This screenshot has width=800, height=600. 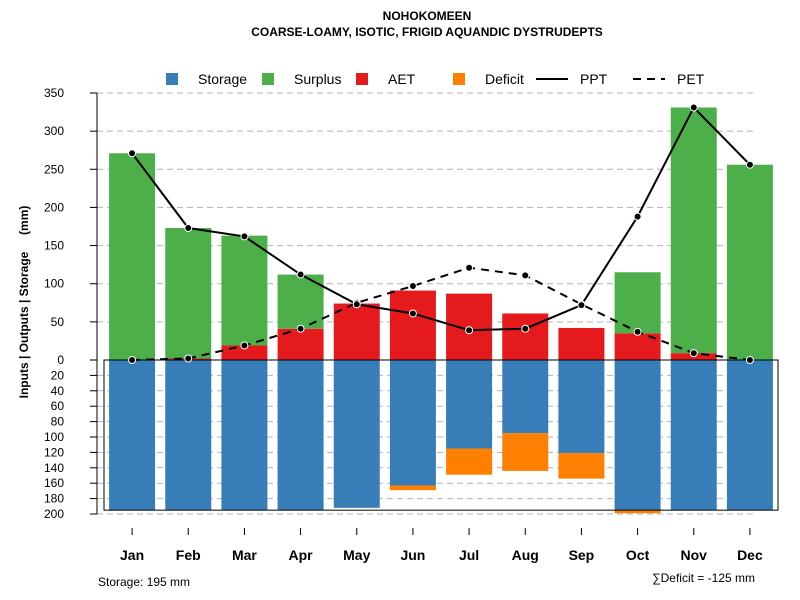 What do you see at coordinates (525, 555) in the screenshot?
I see `x-tick-label: Aug` at bounding box center [525, 555].